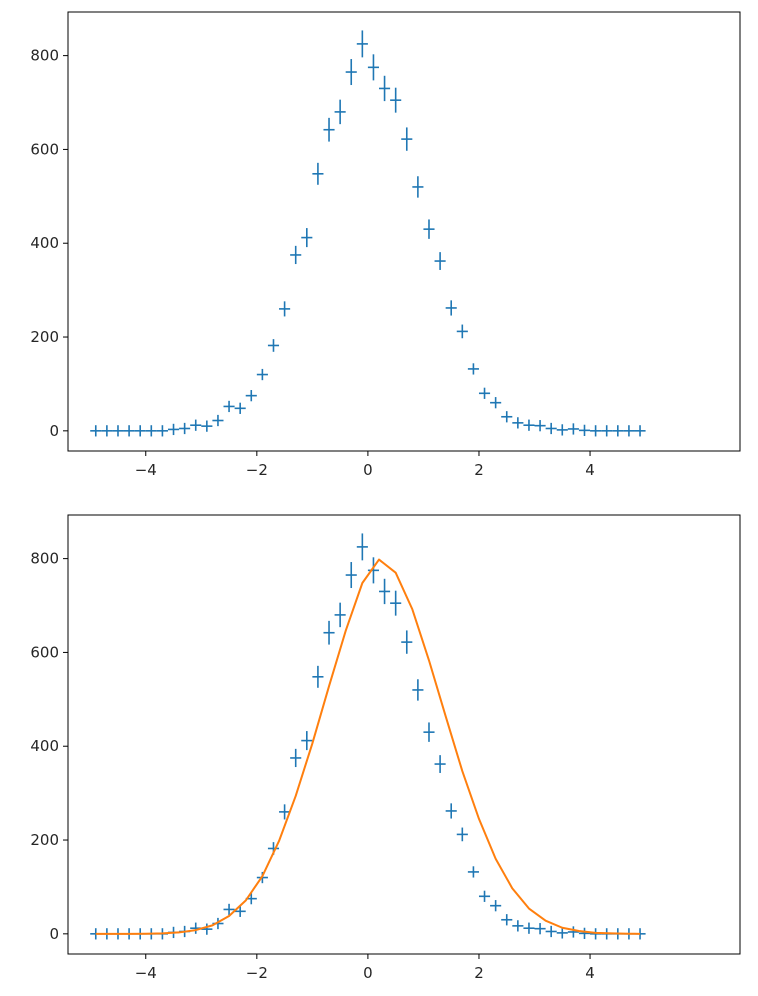 This screenshot has height=996, width=758. What do you see at coordinates (54, 934) in the screenshot?
I see `bottom-y-tick-label: 0` at bounding box center [54, 934].